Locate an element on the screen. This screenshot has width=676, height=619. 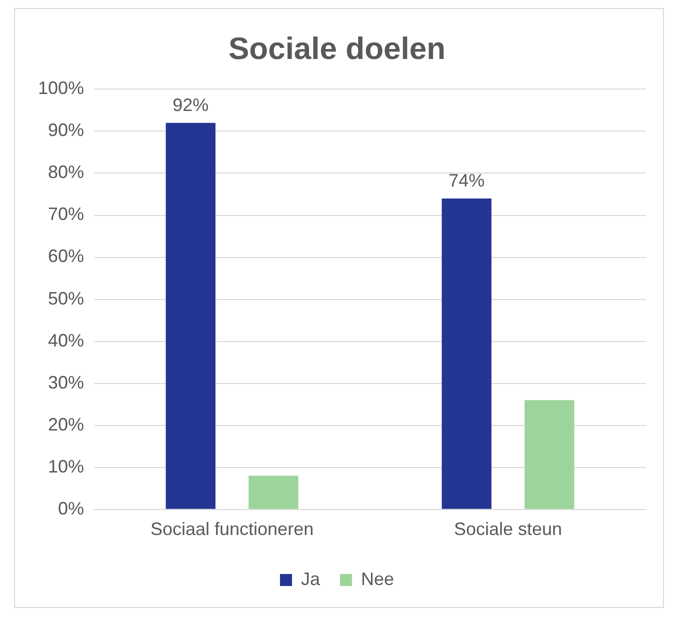
y-tick-label: 40% is located at coordinates (66, 340).